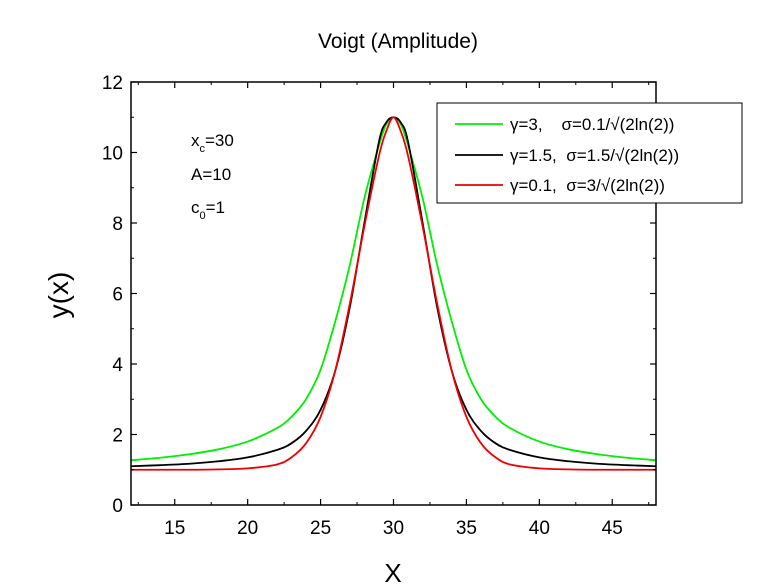  What do you see at coordinates (466, 528) in the screenshot?
I see `x-tick-label: 35` at bounding box center [466, 528].